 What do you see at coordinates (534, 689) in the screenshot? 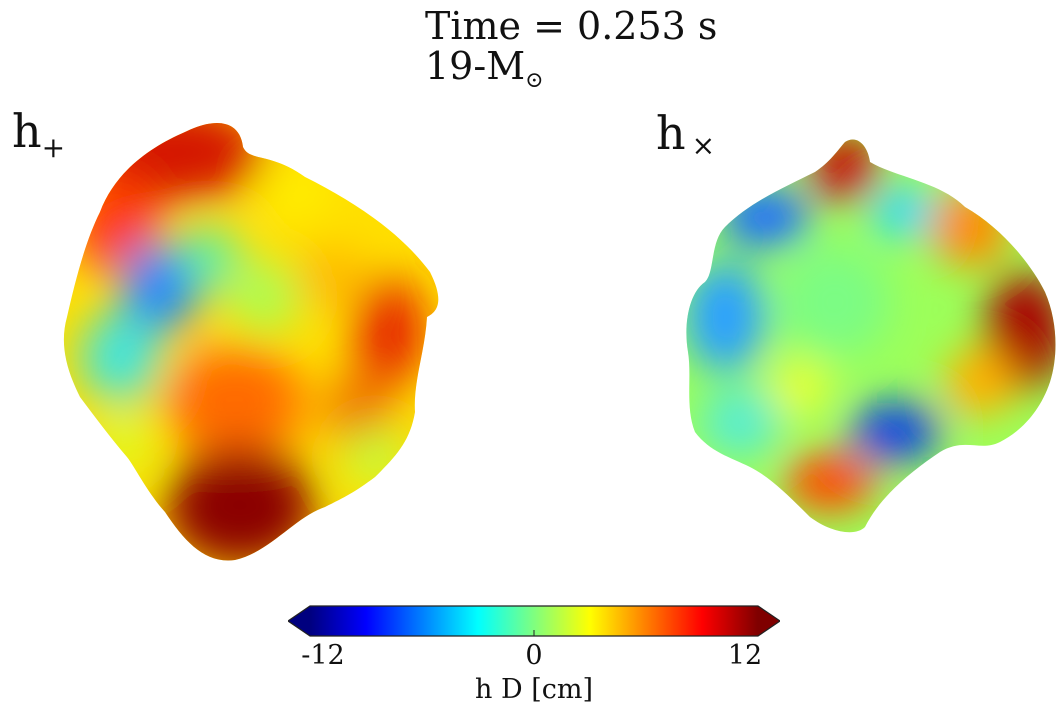
I see `colorbar-label: h D [cm]` at bounding box center [534, 689].